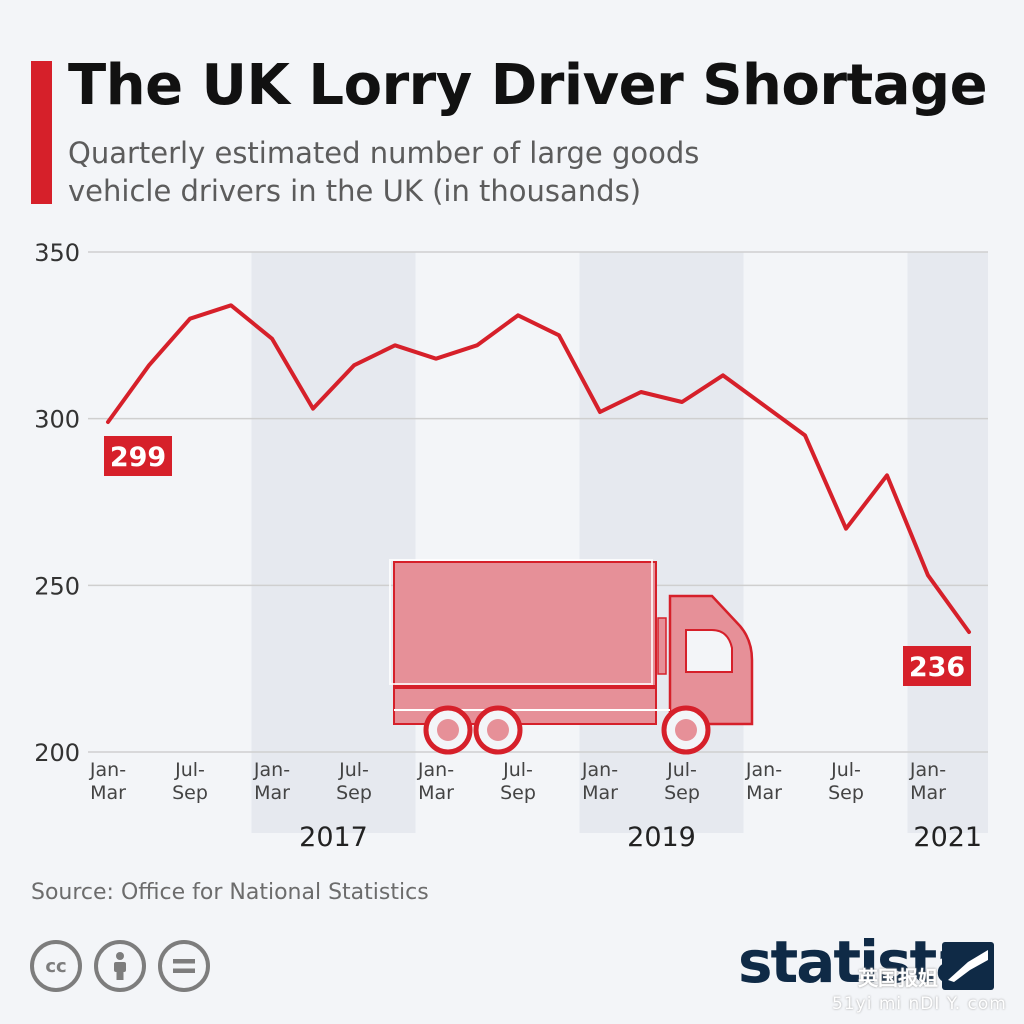  Describe the element at coordinates (333, 837) in the screenshot. I see `year-label: 2017` at that location.